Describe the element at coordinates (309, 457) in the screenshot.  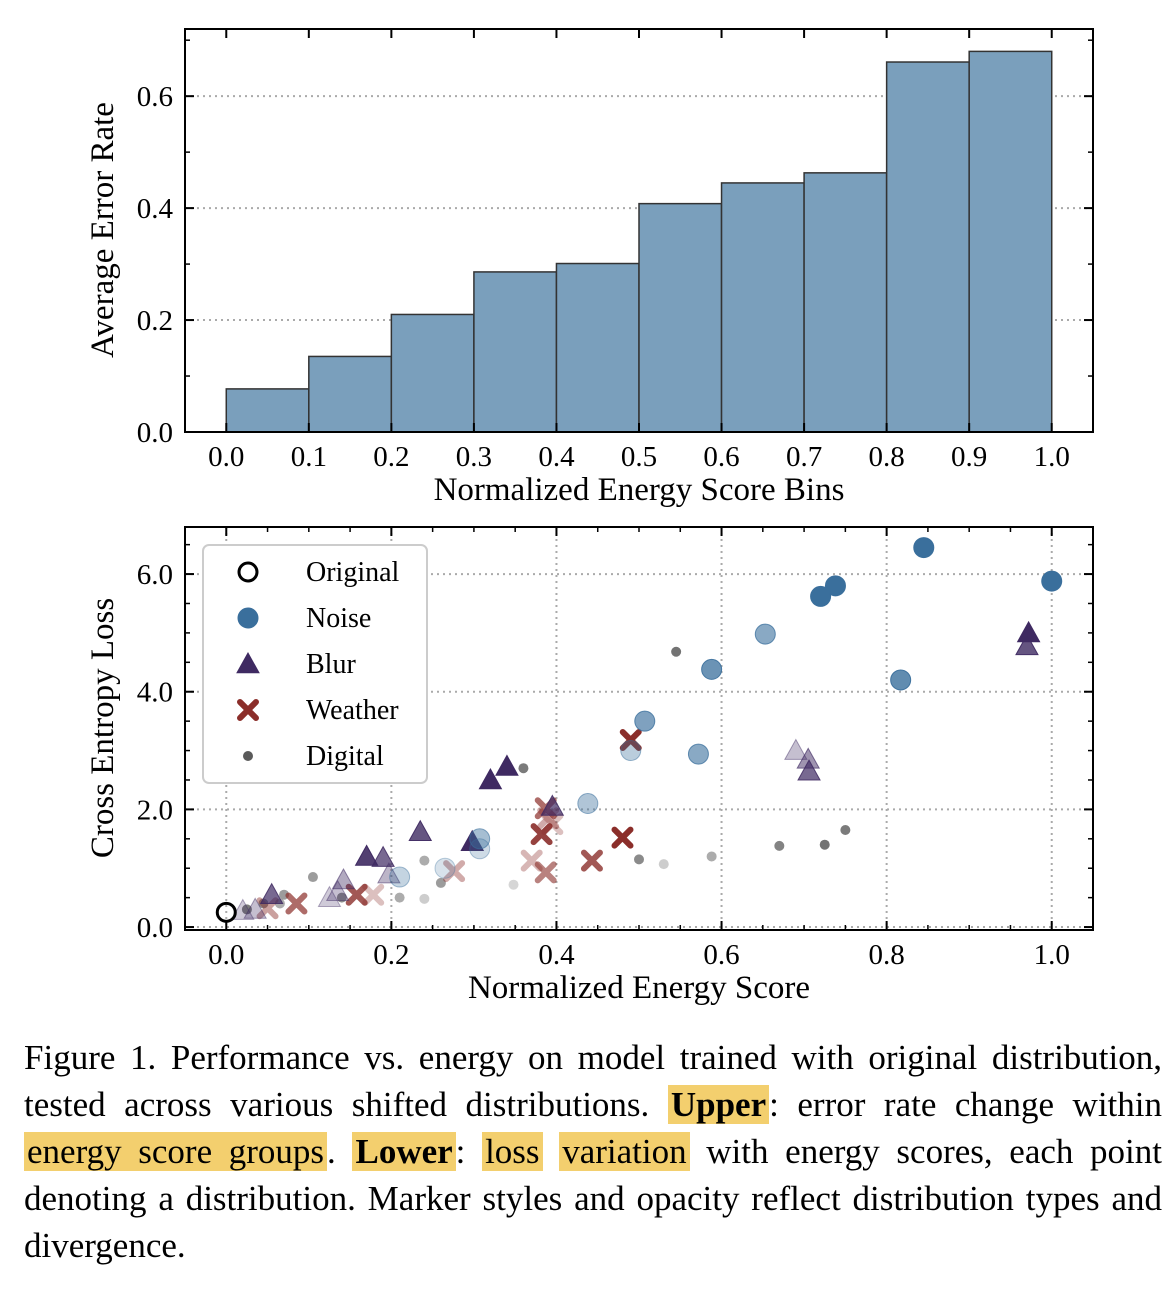
I see `bar-xtick-label: 0.1` at that location.